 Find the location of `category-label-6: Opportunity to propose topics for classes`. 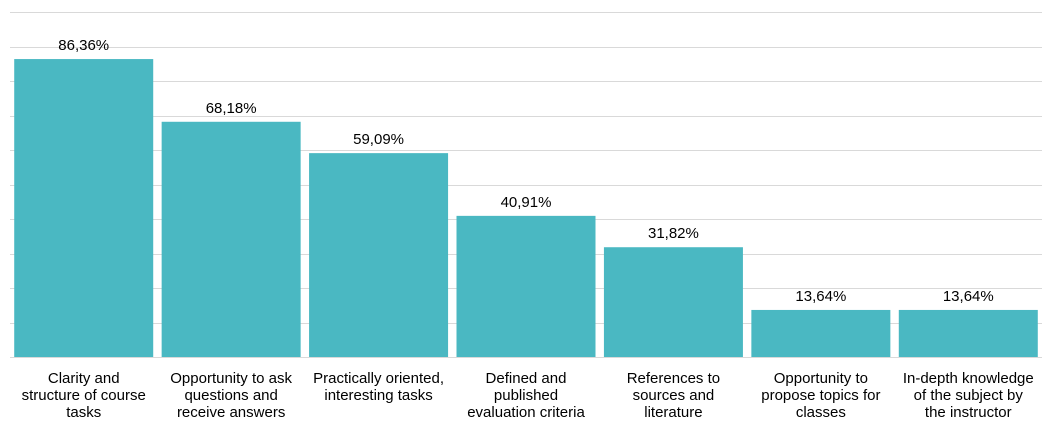

category-label-6: Opportunity to propose topics for classes is located at coordinates (820, 395).